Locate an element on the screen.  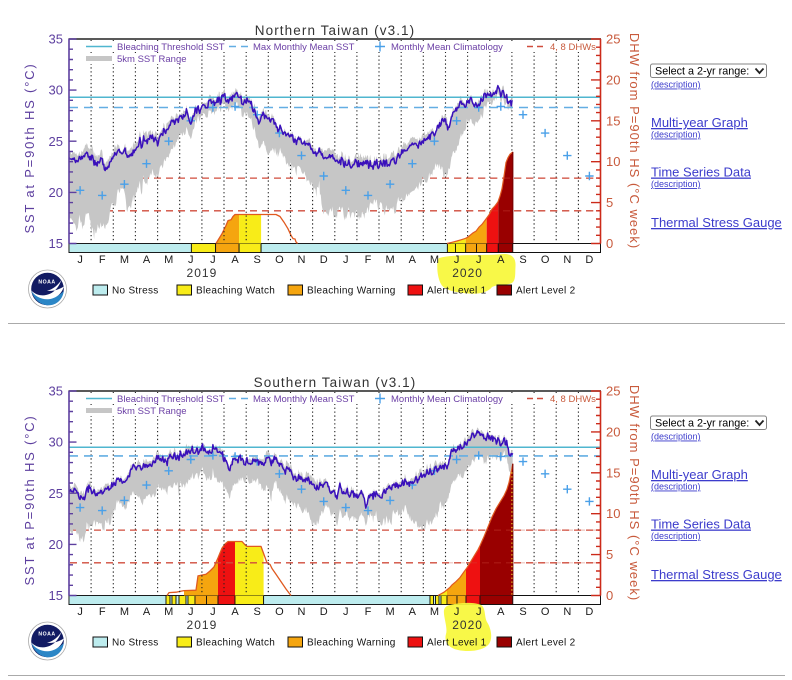
svg-text: SST at P=90th HS (°C) is located at coordinates (29, 147).